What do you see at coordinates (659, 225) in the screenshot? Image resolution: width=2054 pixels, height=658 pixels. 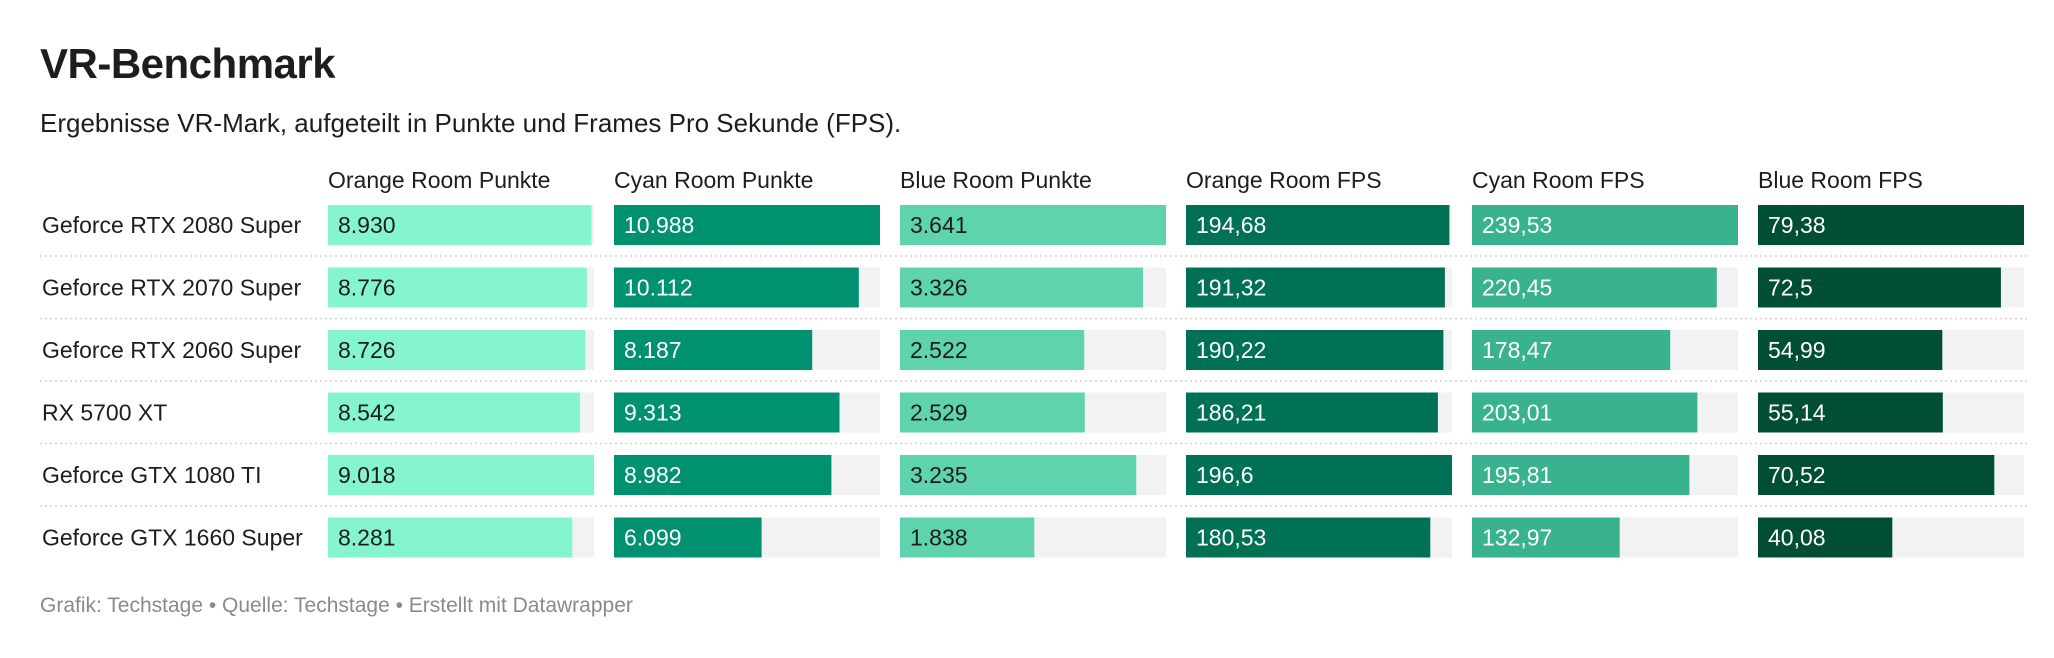 I see `bar-value-label: 10.988` at bounding box center [659, 225].